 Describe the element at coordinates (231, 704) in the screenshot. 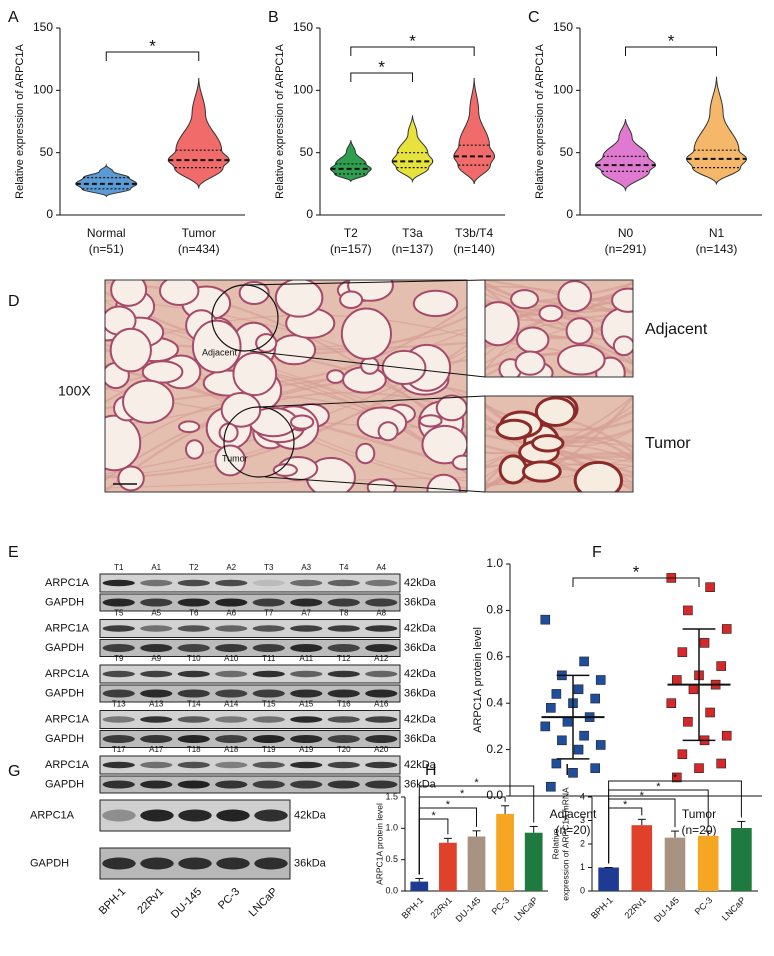

I see `lane-label: A14` at that location.